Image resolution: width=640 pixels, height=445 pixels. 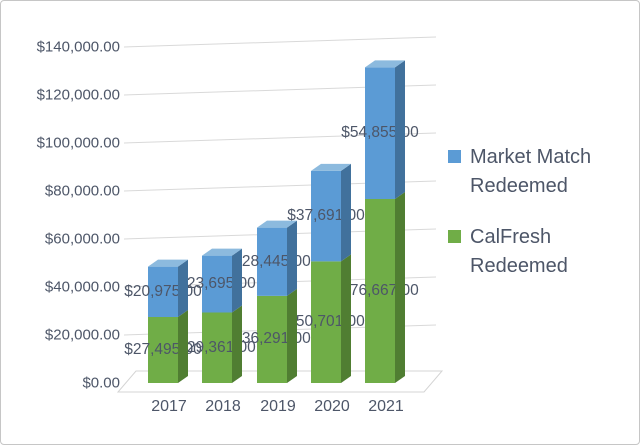 What do you see at coordinates (169, 406) in the screenshot?
I see `x-tick-label-2017: 2017` at bounding box center [169, 406].